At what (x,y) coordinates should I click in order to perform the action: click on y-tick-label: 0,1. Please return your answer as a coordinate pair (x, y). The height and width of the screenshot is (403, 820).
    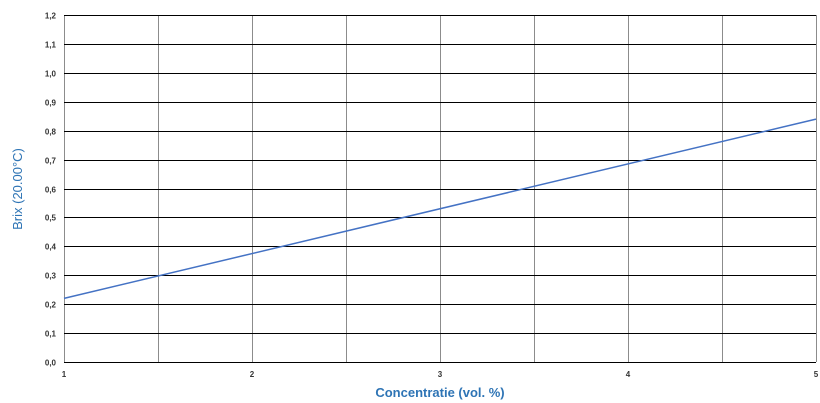
    Looking at the image, I should click on (51, 334).